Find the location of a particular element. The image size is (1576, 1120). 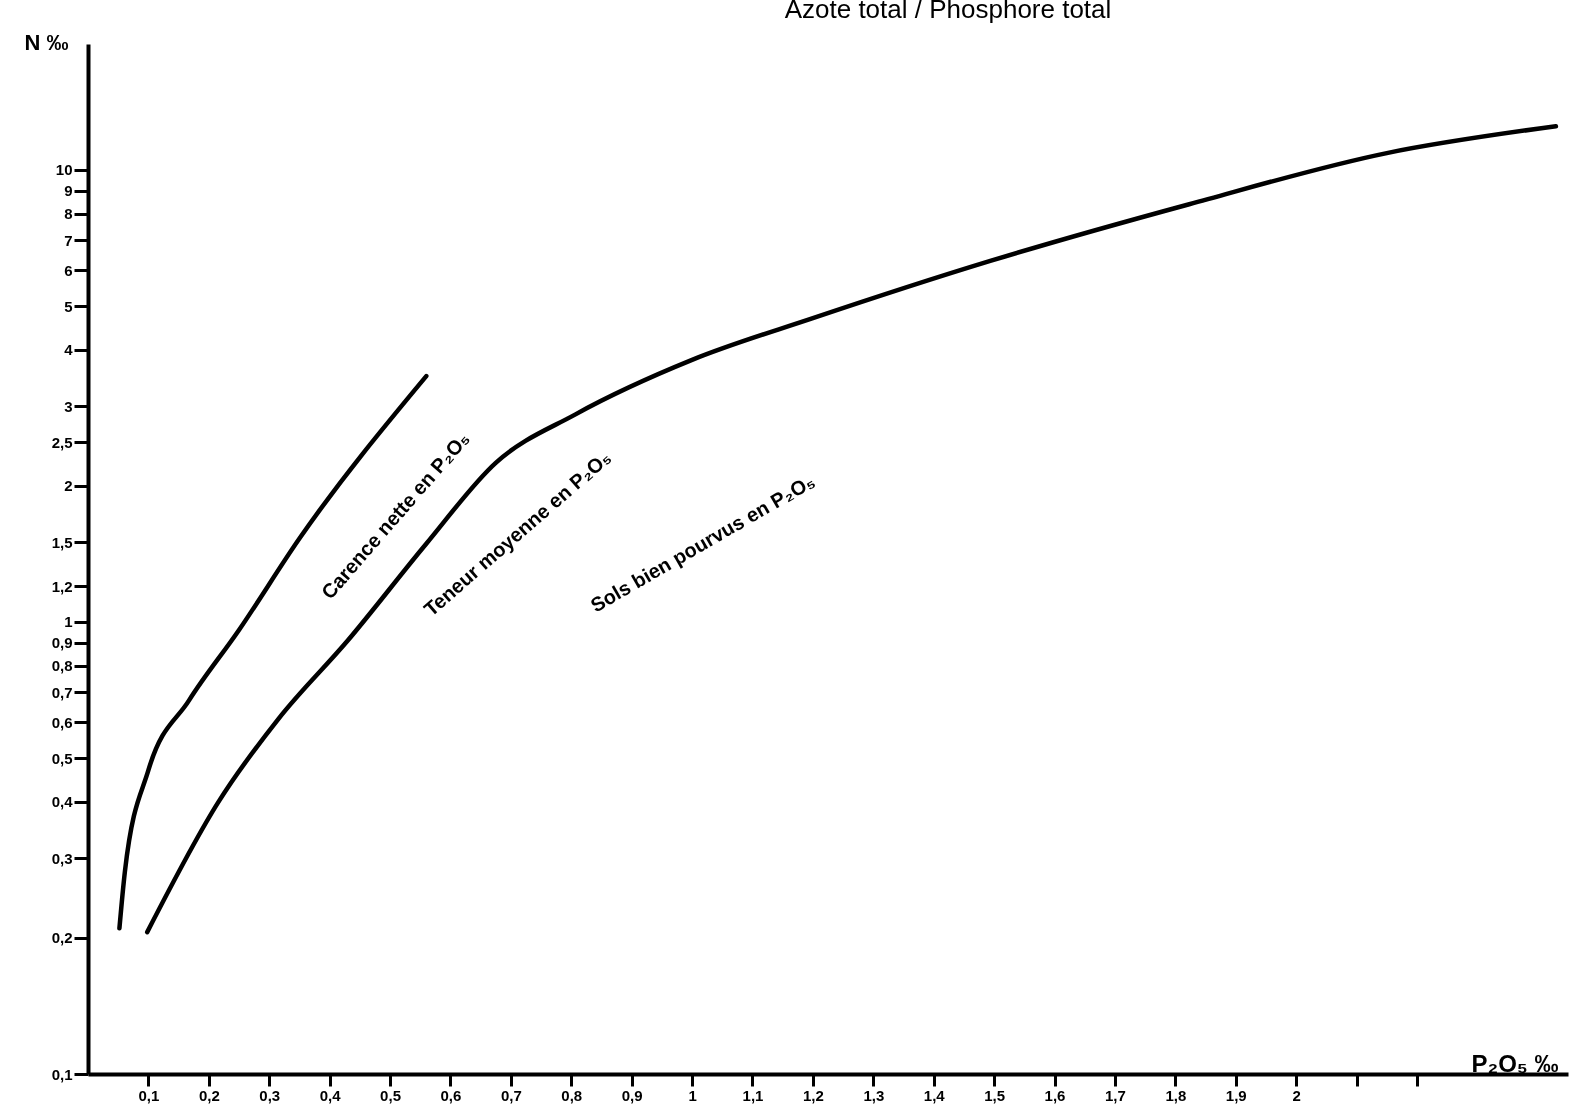

y-tick-label: 0,8 is located at coordinates (62, 666).